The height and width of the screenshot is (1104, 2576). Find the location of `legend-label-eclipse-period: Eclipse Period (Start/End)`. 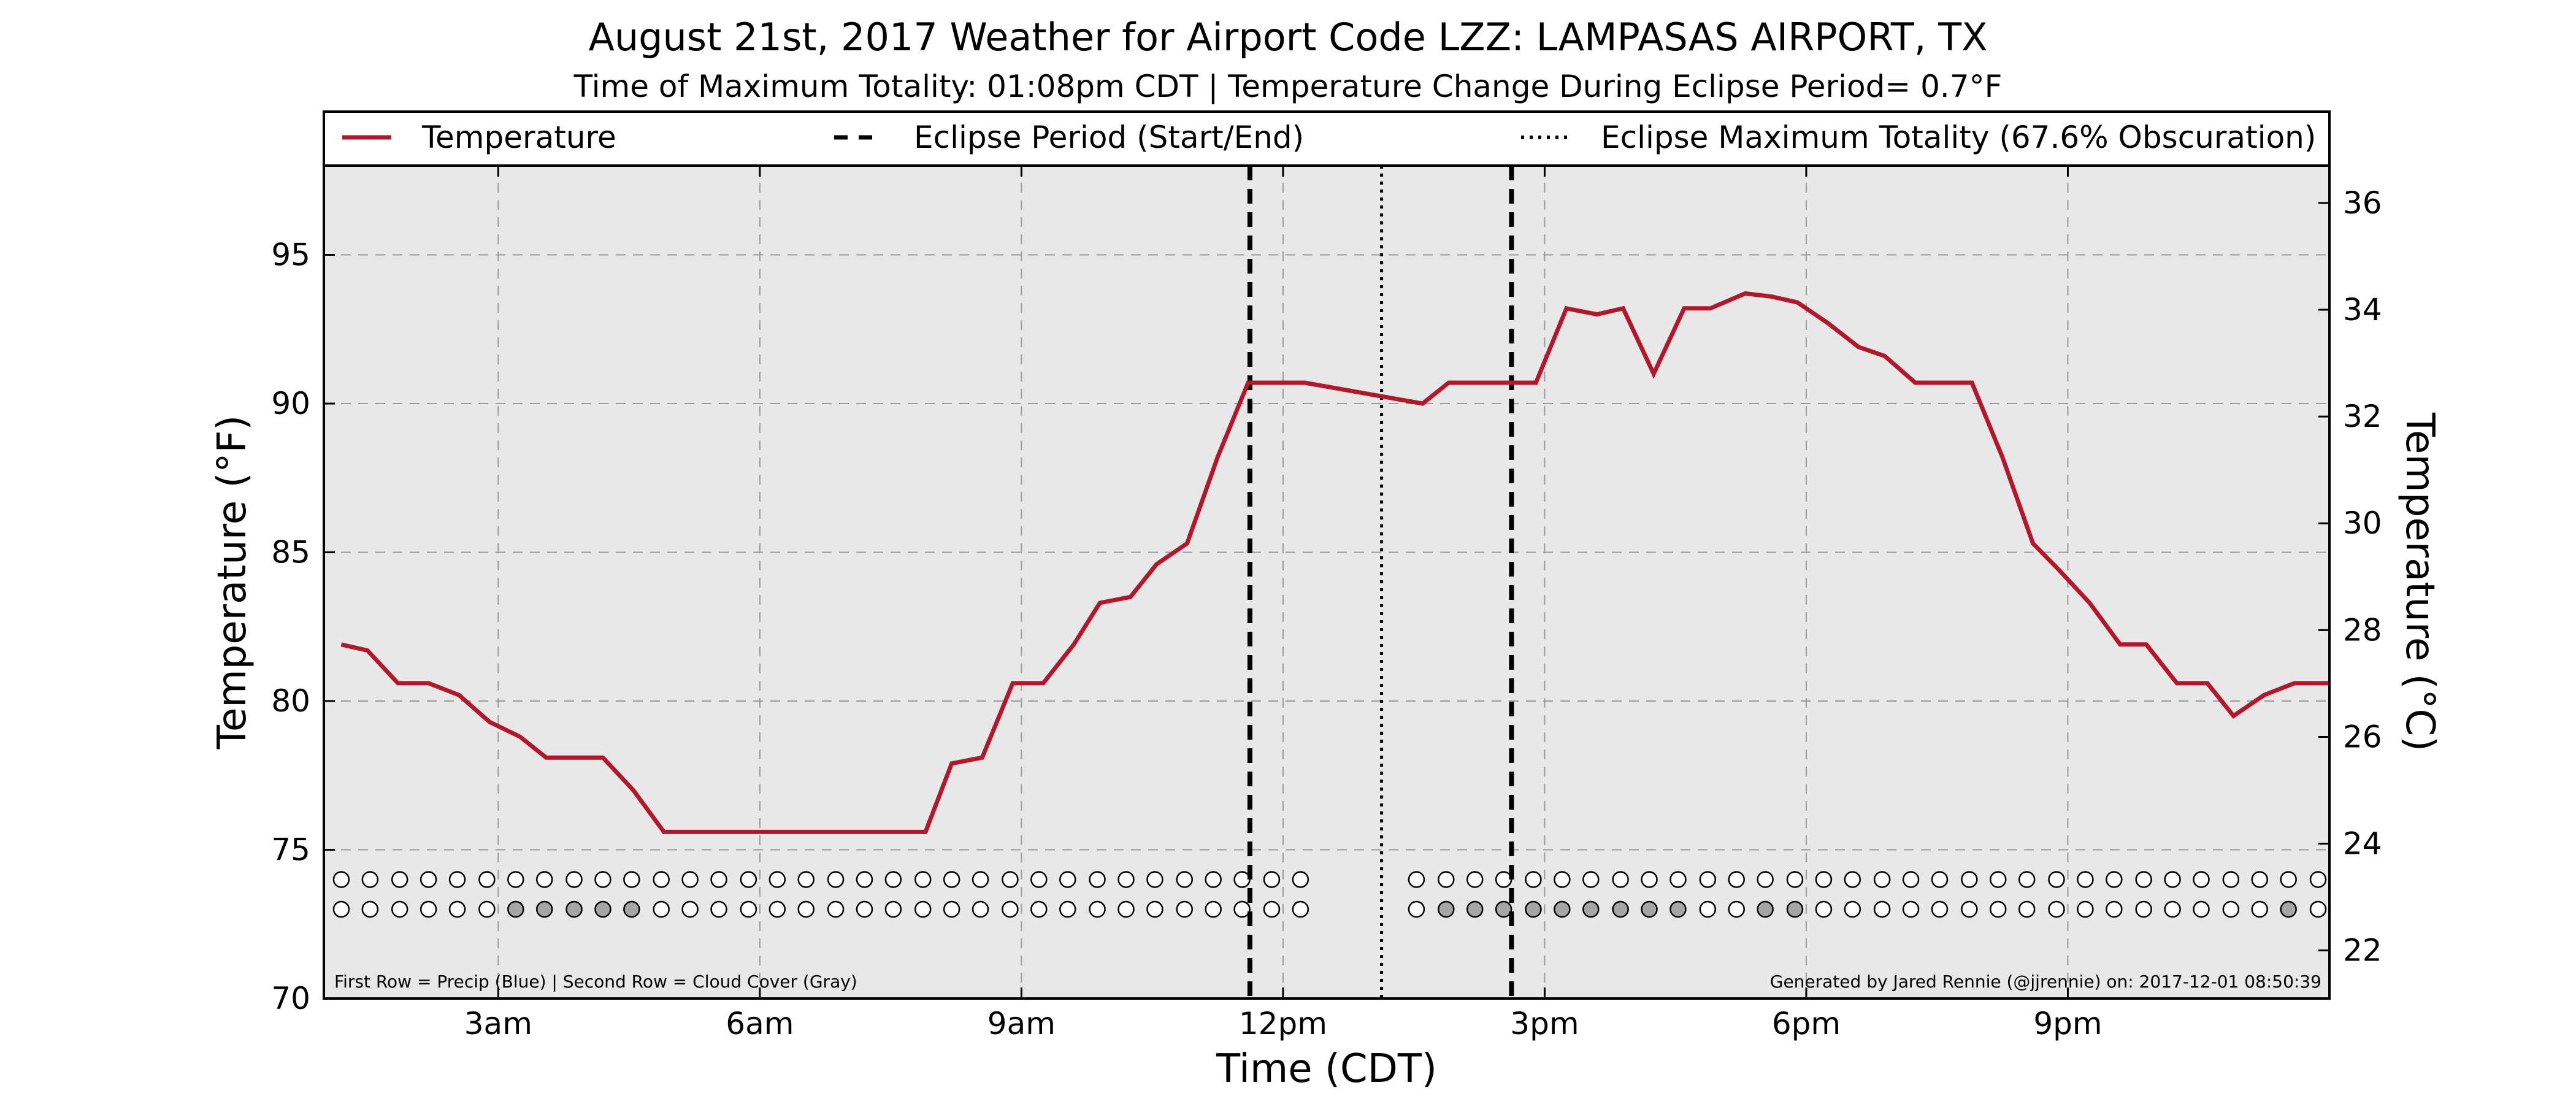

legend-label-eclipse-period: Eclipse Period (Start/End) is located at coordinates (1109, 137).